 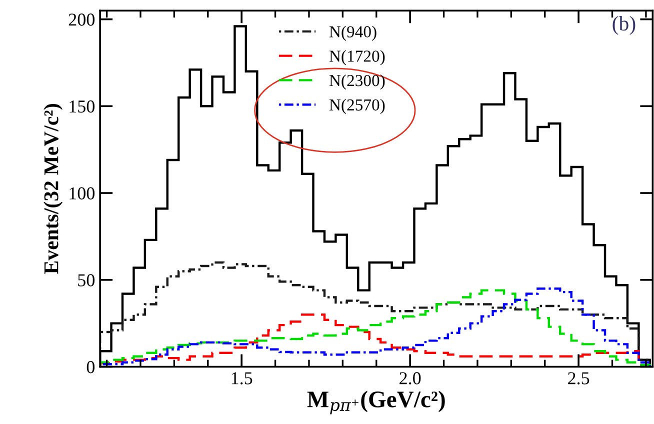 I want to click on x-tick-label: 1.5, so click(x=242, y=378).